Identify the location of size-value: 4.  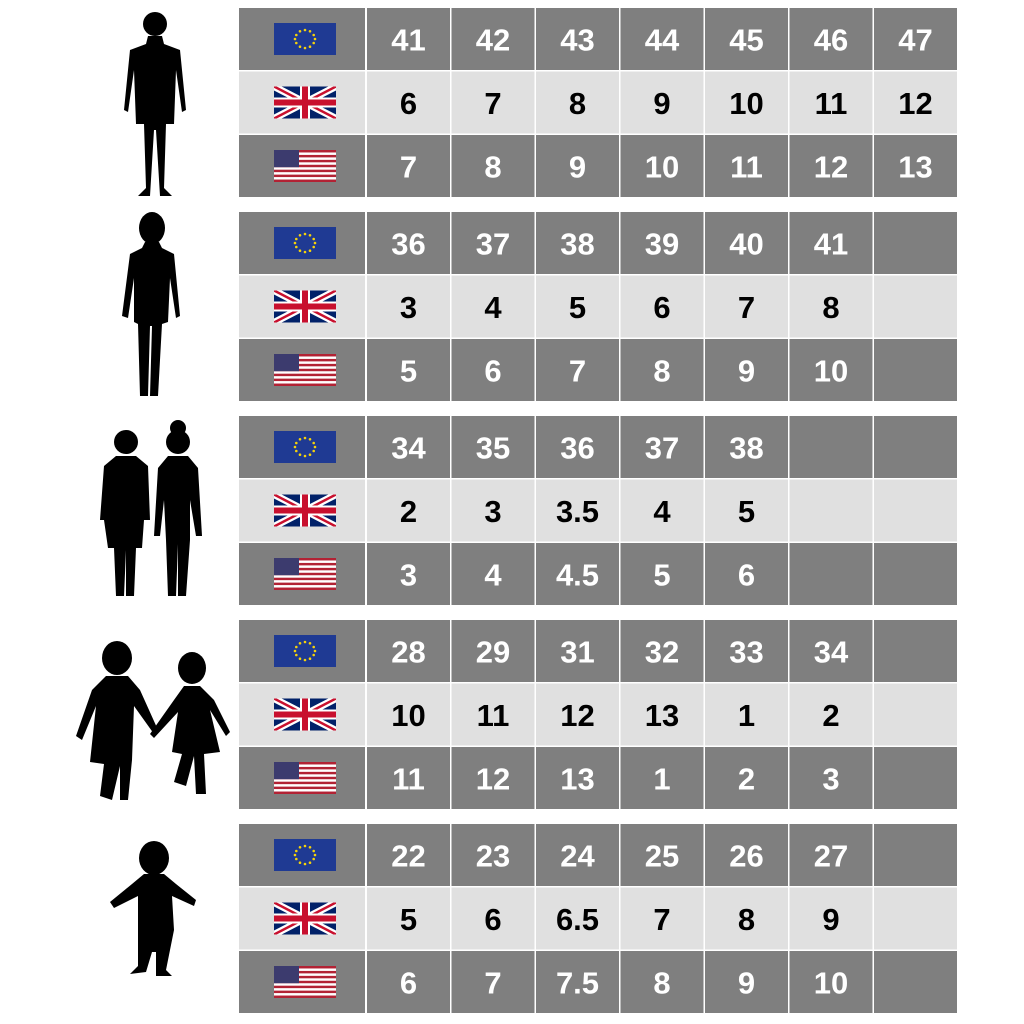
(662, 511).